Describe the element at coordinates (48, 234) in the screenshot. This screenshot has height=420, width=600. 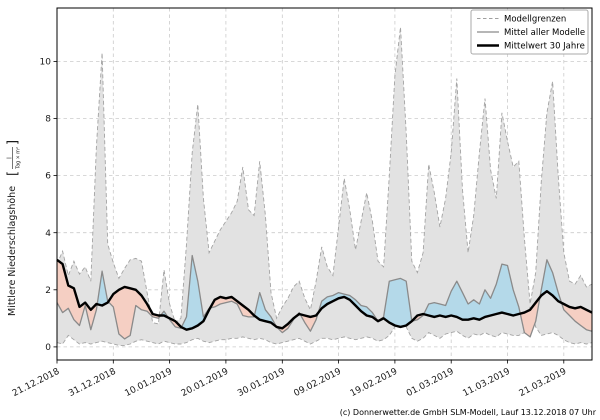
I see `y-tick-label: 4` at that location.